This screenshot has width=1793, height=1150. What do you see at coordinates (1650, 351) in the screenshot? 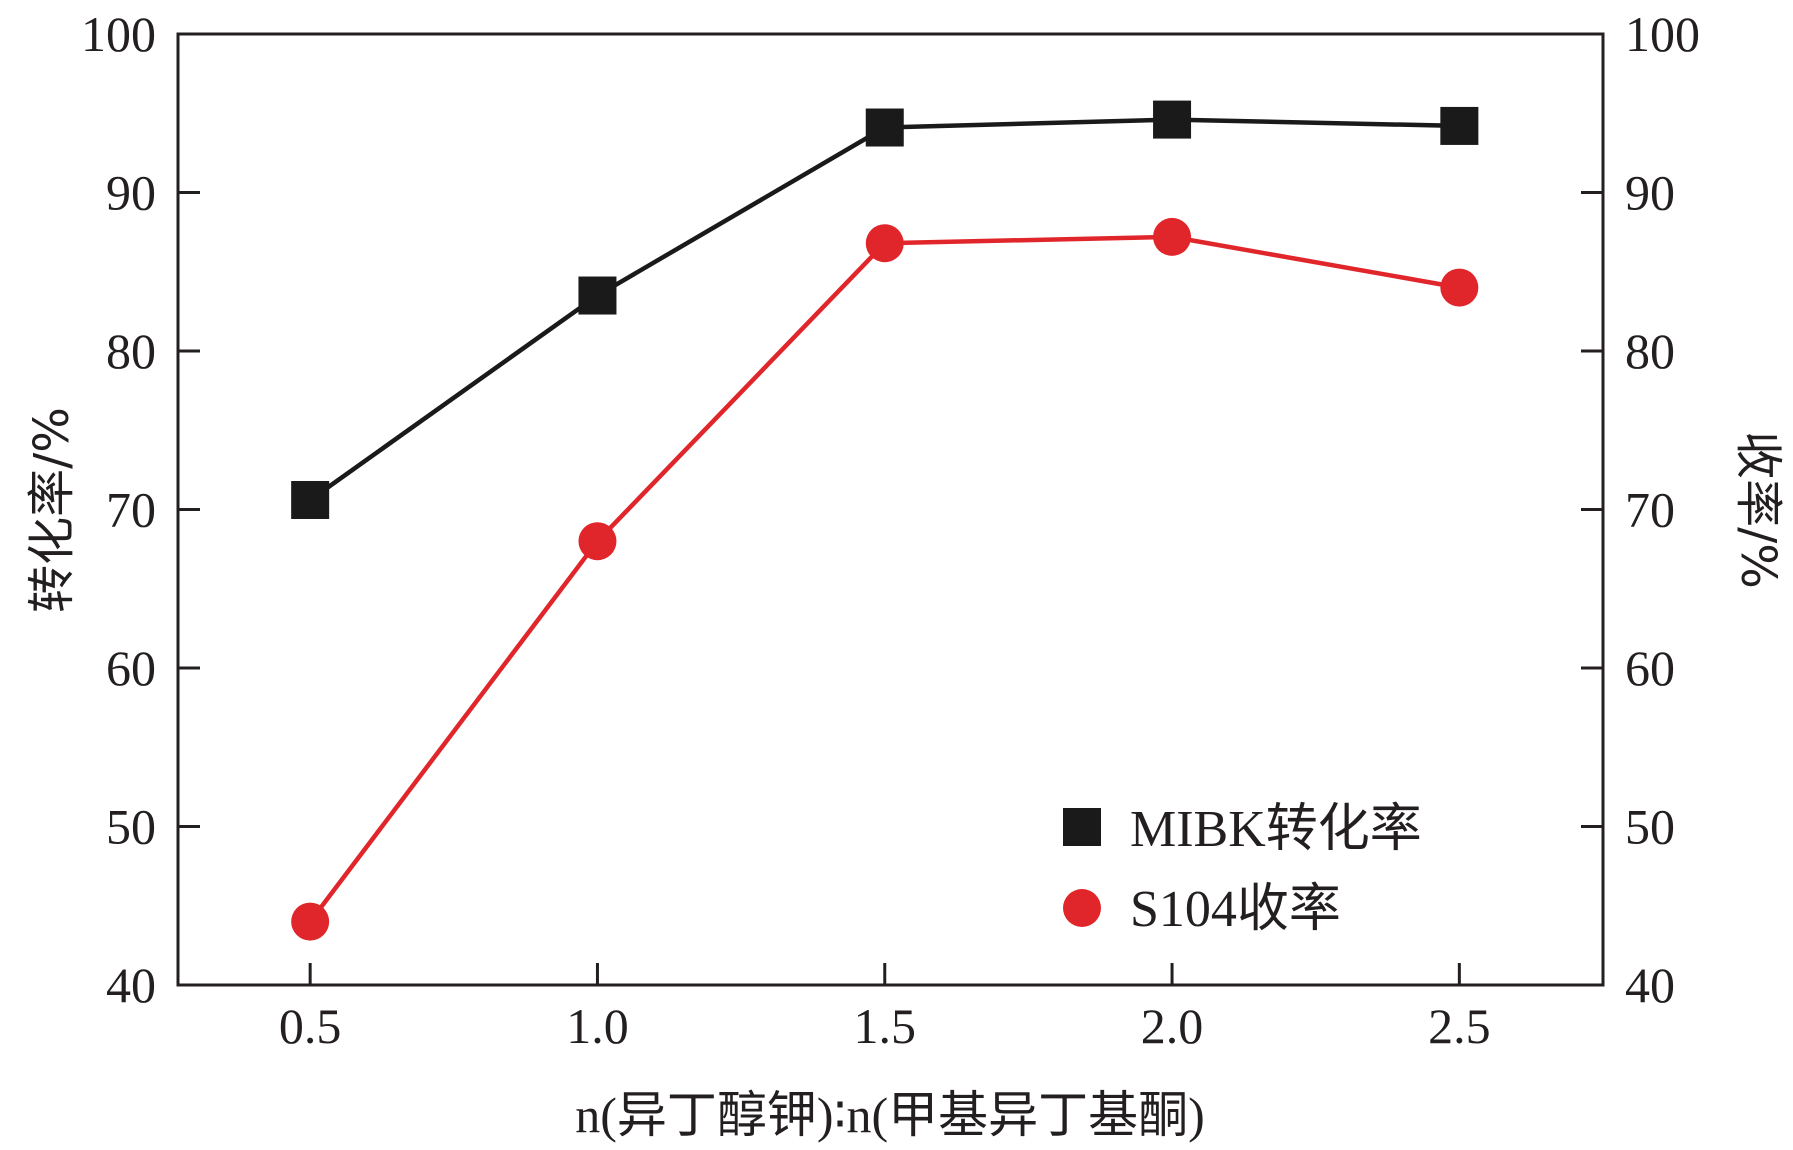
I see `y-tick-label-right: 80` at bounding box center [1650, 351].